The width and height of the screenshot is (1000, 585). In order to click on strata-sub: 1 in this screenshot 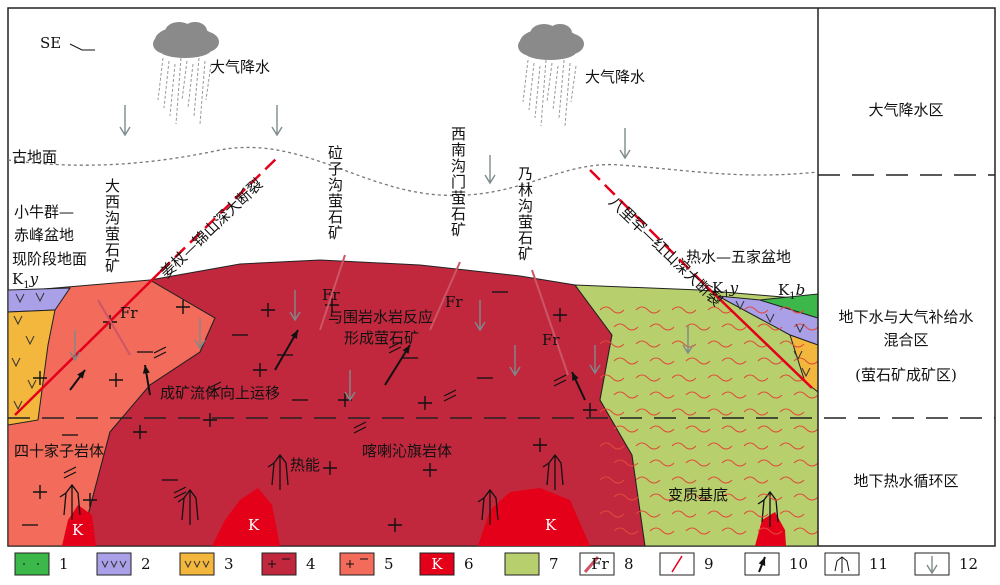, I will do `click(726, 294)`.